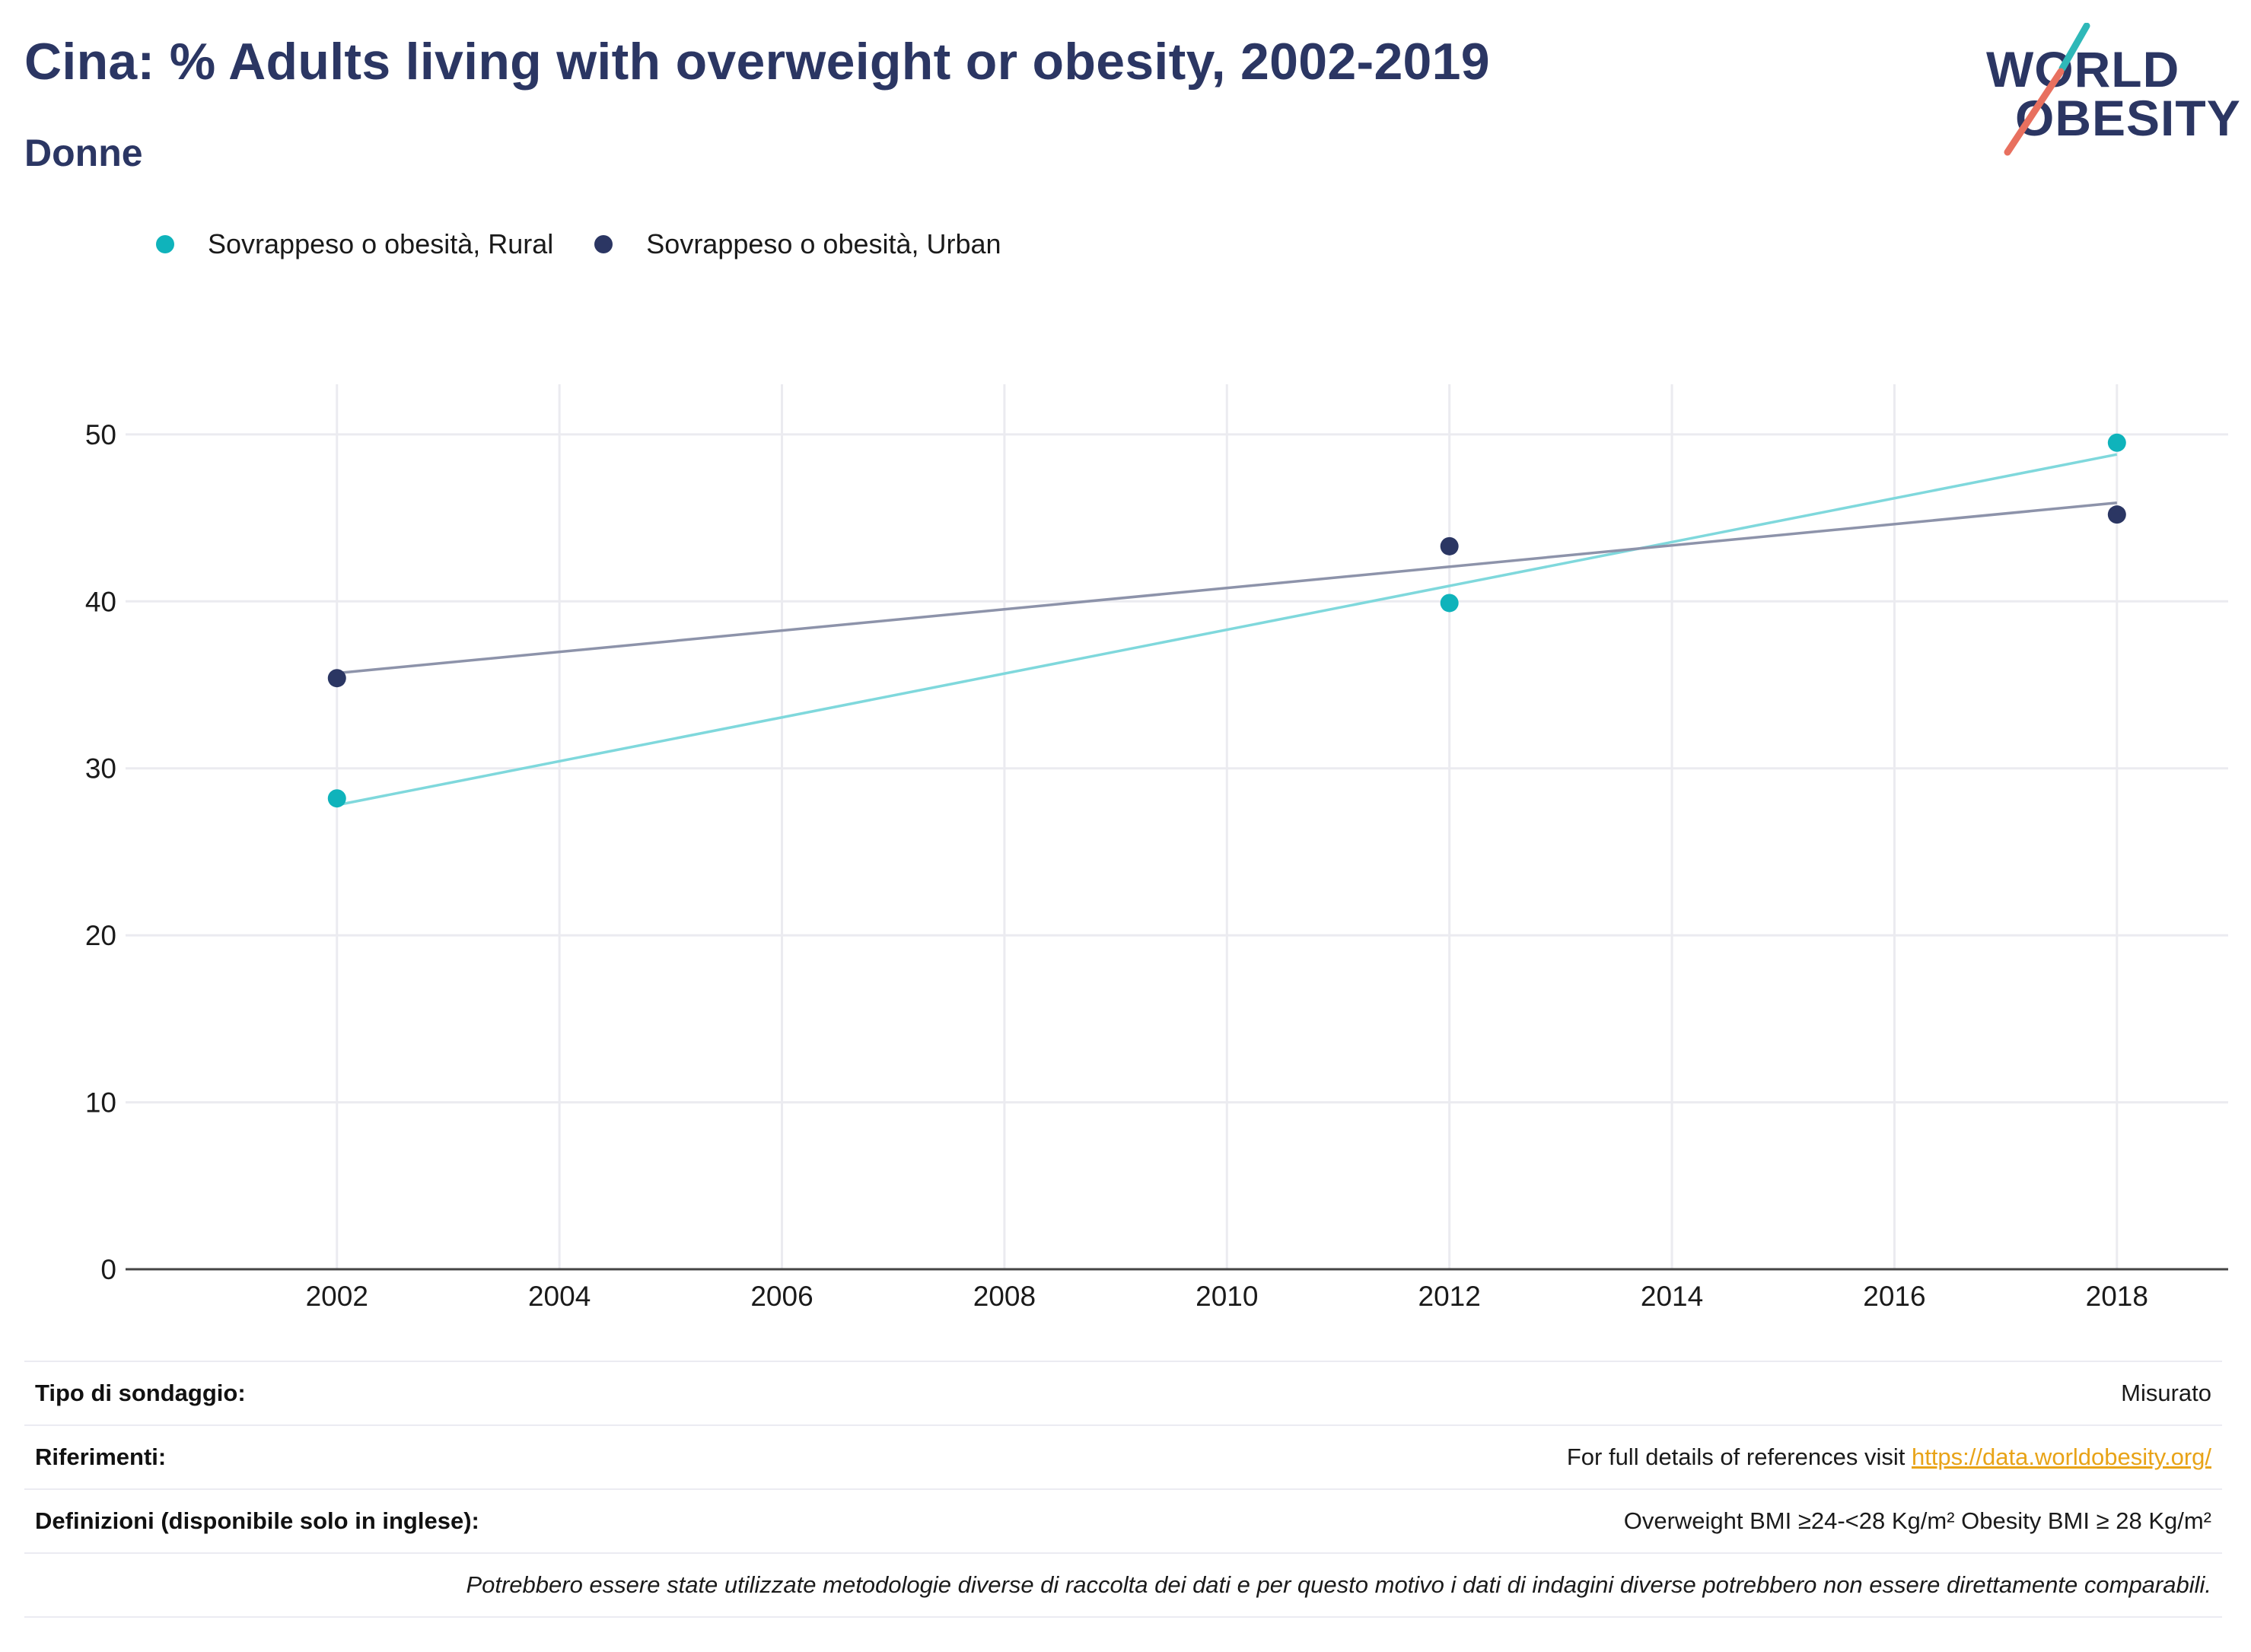 This screenshot has width=2251, height=1652. What do you see at coordinates (100, 936) in the screenshot?
I see `y-tick-label: 20` at bounding box center [100, 936].